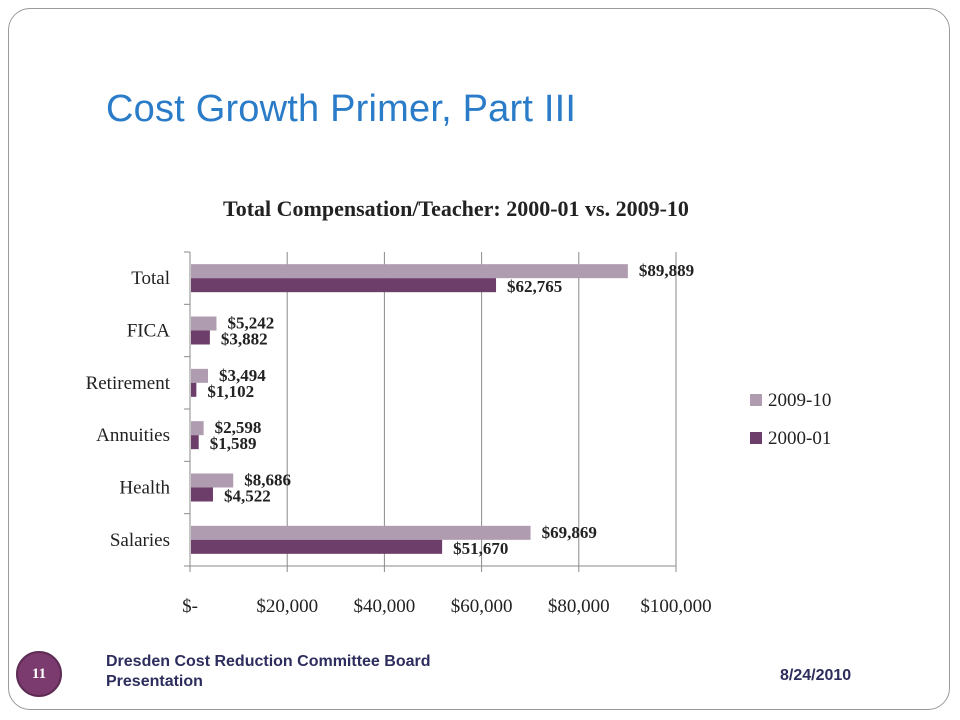  I want to click on category-label: Retirement, so click(128, 383).